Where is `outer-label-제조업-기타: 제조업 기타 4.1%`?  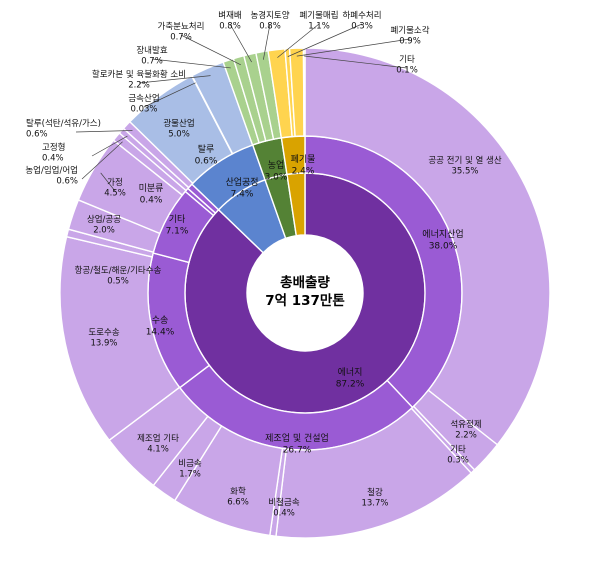 outer-label-제조업-기타: 제조업 기타 4.1% is located at coordinates (158, 444).